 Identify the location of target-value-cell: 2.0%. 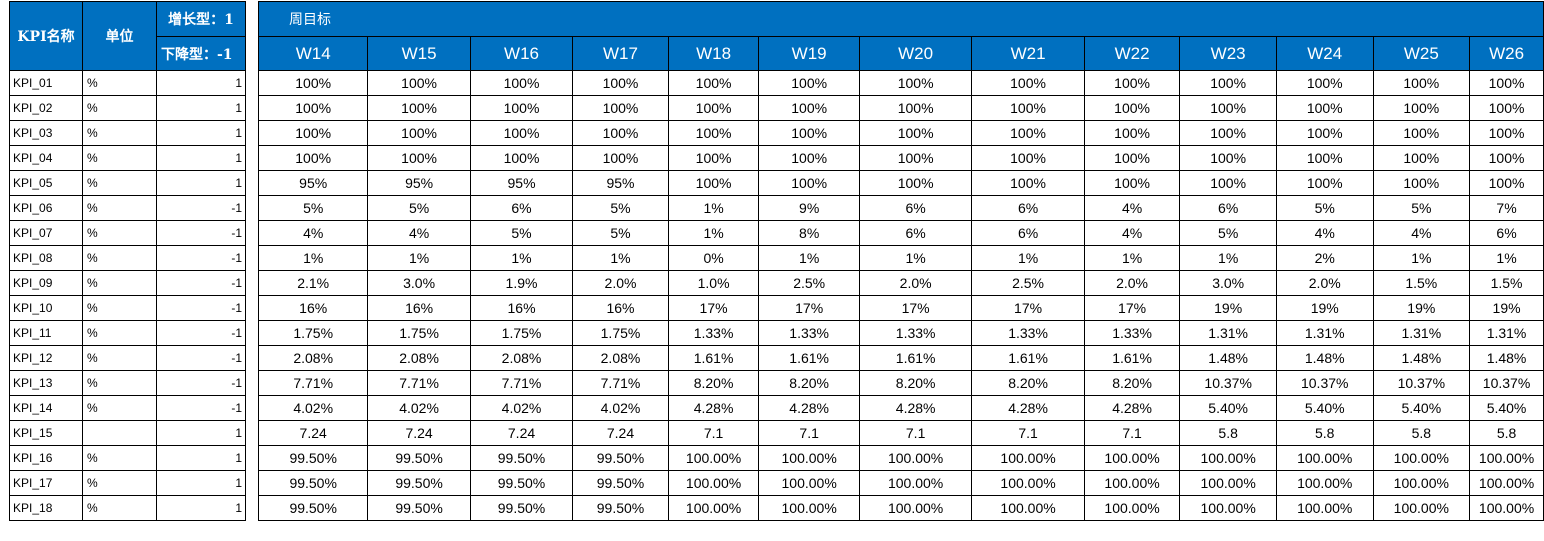
(1132, 283).